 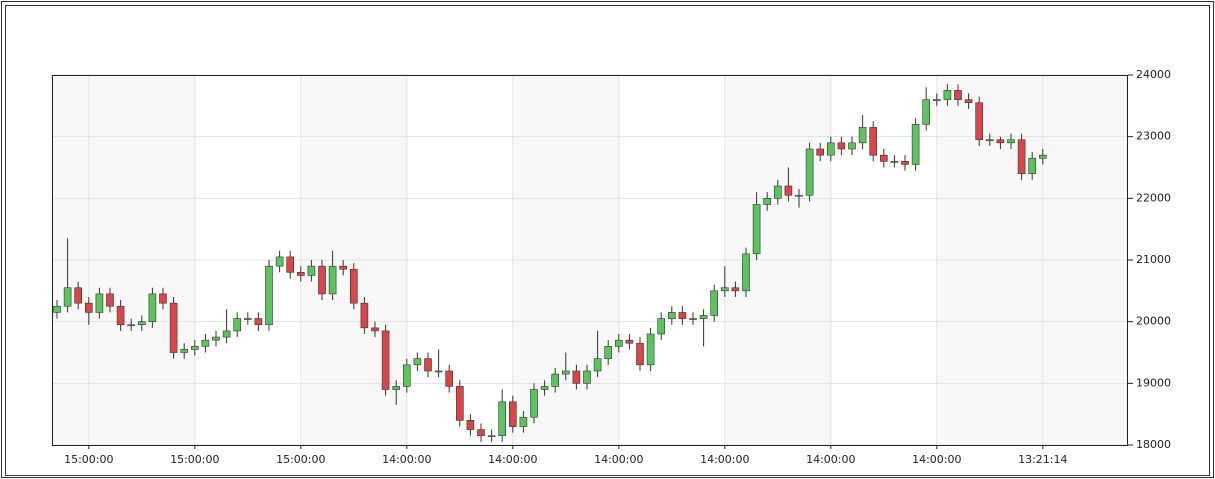 I want to click on x-tick-label: 13:21:14, so click(x=1042, y=459).